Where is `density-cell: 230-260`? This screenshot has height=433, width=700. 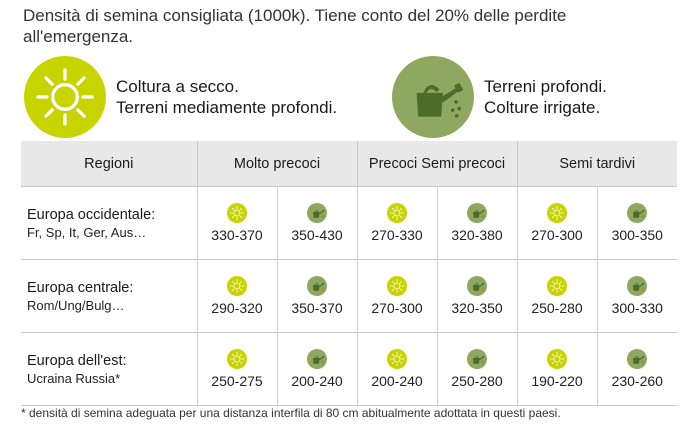 density-cell: 230-260 is located at coordinates (637, 369).